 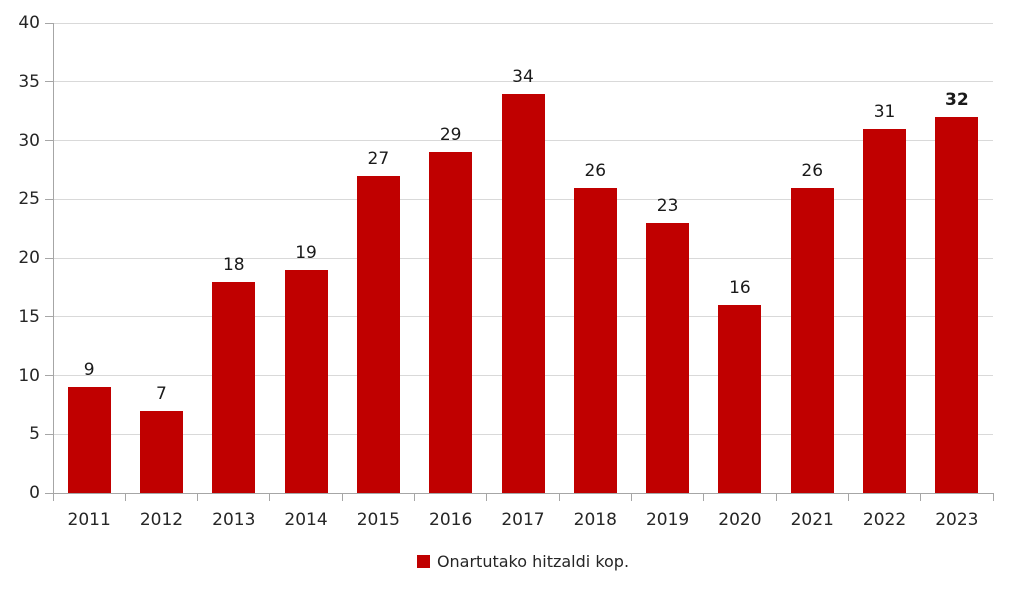 What do you see at coordinates (812, 520) in the screenshot?
I see `x-axis-tick-label: 2021` at bounding box center [812, 520].